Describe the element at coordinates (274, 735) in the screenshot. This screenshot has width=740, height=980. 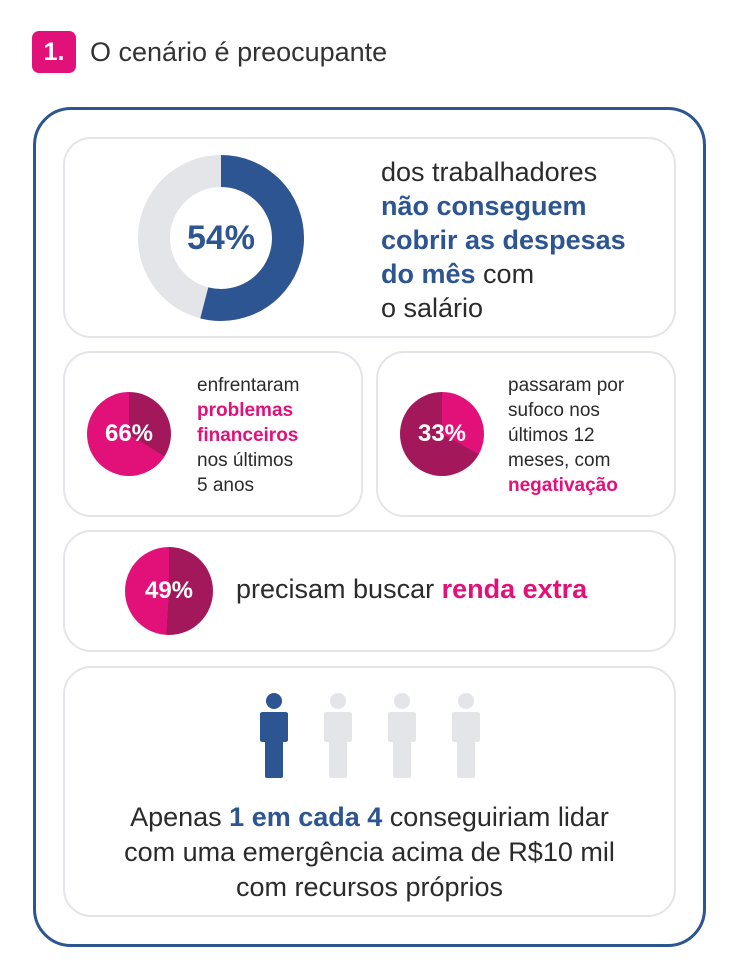
I see `person-icon-highlighted` at that location.